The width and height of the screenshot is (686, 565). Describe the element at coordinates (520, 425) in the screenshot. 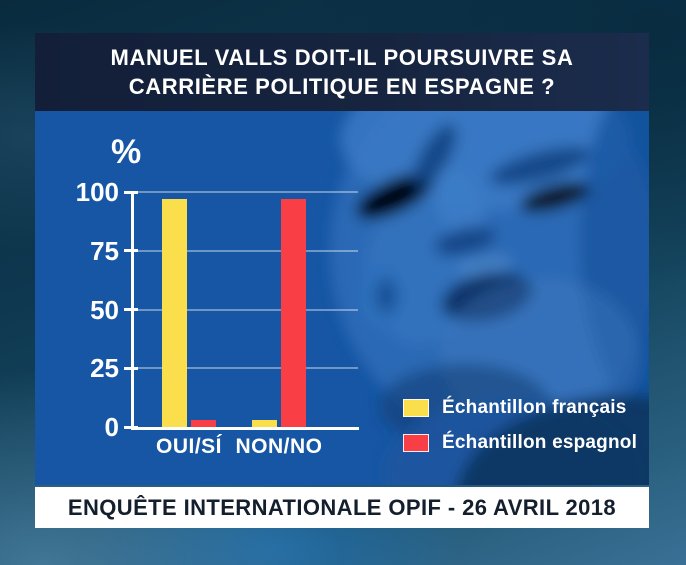

I see `chart-legend: Échantillon français Échantillon espagnol` at that location.